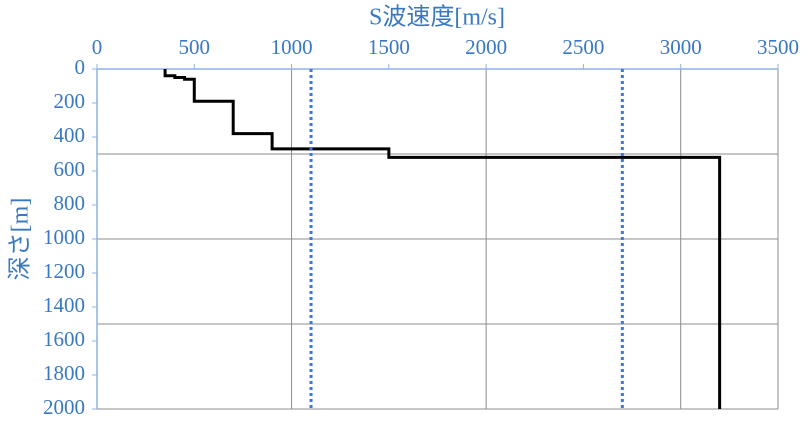  What do you see at coordinates (64, 407) in the screenshot?
I see `y-tick-label: 2000` at bounding box center [64, 407].